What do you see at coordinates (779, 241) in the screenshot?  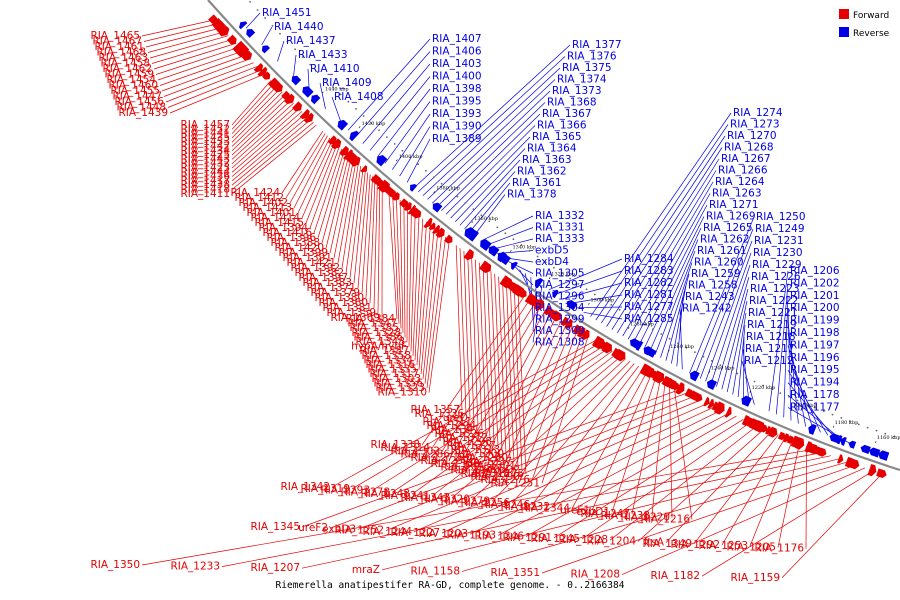 I see `gene-label: RIA_1231` at bounding box center [779, 241].